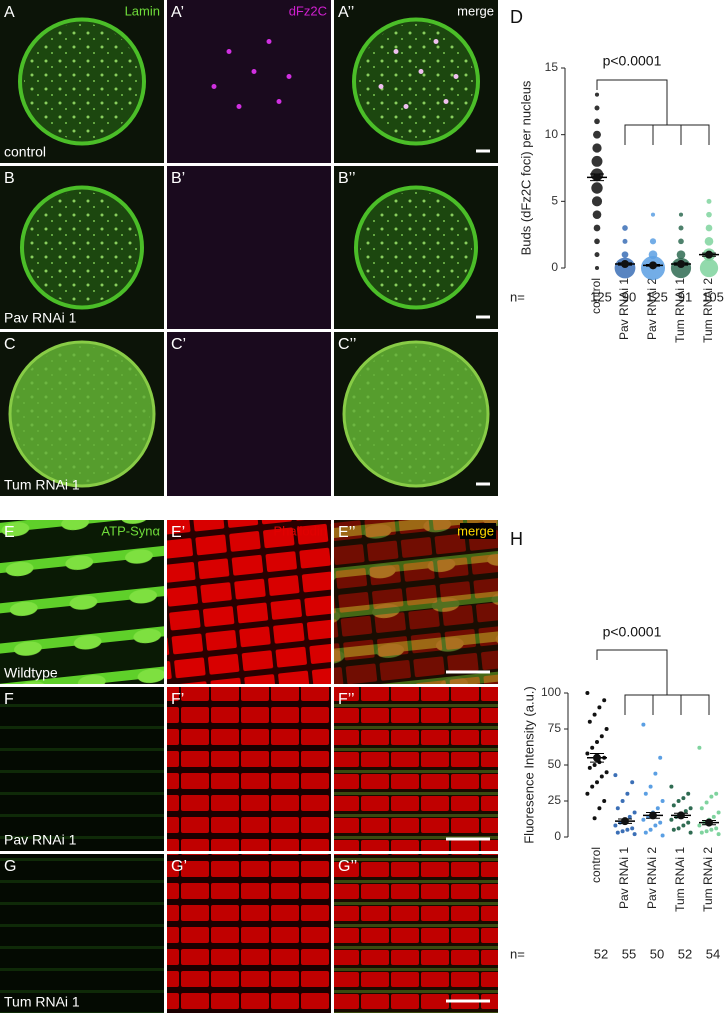  I want to click on n-value: 90, so click(629, 296).